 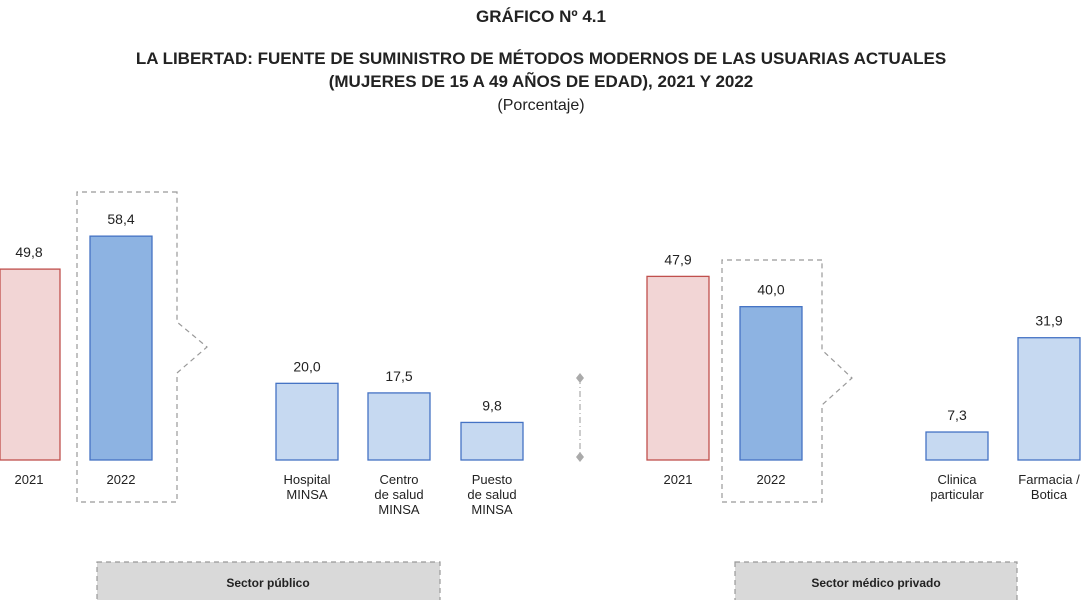 I want to click on value-label: 9,8, so click(x=492, y=405).